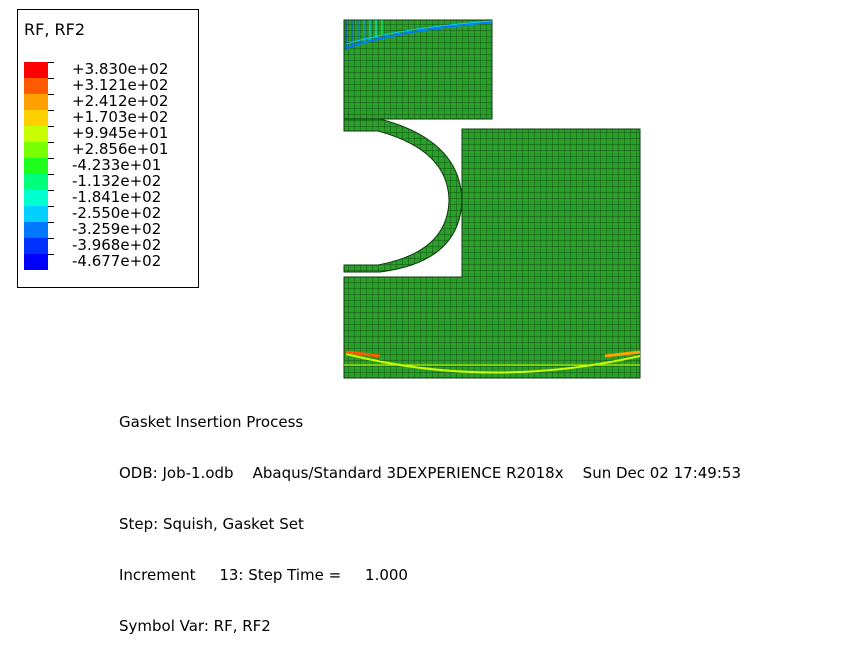 This screenshot has width=855, height=652. What do you see at coordinates (492, 362) in the screenshot?
I see `bottom-reaction-symbols` at bounding box center [492, 362].